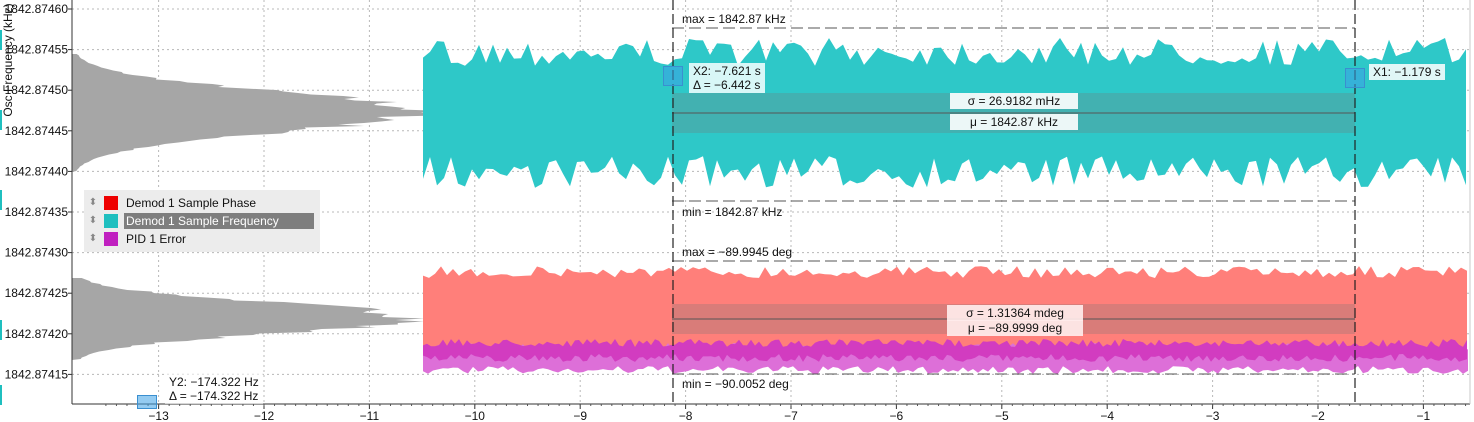 The height and width of the screenshot is (422, 1474). Describe the element at coordinates (147, 402) in the screenshot. I see `y2-cursor-handle` at that location.